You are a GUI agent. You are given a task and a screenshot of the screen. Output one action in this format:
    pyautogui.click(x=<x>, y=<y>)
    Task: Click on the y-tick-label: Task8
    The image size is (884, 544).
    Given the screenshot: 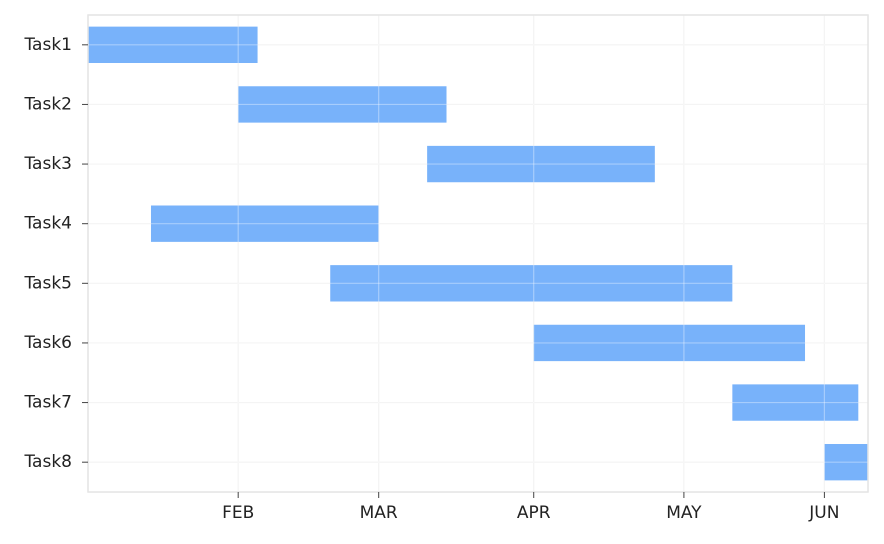 What is the action you would take?
    pyautogui.click(x=47, y=462)
    